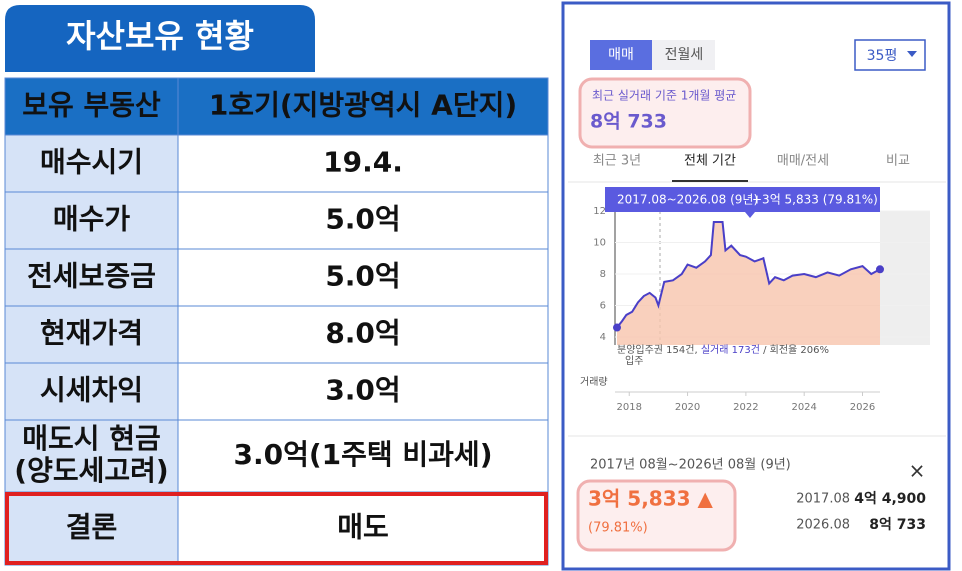 Image resolution: width=962 pixels, height=571 pixels. I want to click on cell-text: 3.0억(1주택 비과세), so click(363, 454).